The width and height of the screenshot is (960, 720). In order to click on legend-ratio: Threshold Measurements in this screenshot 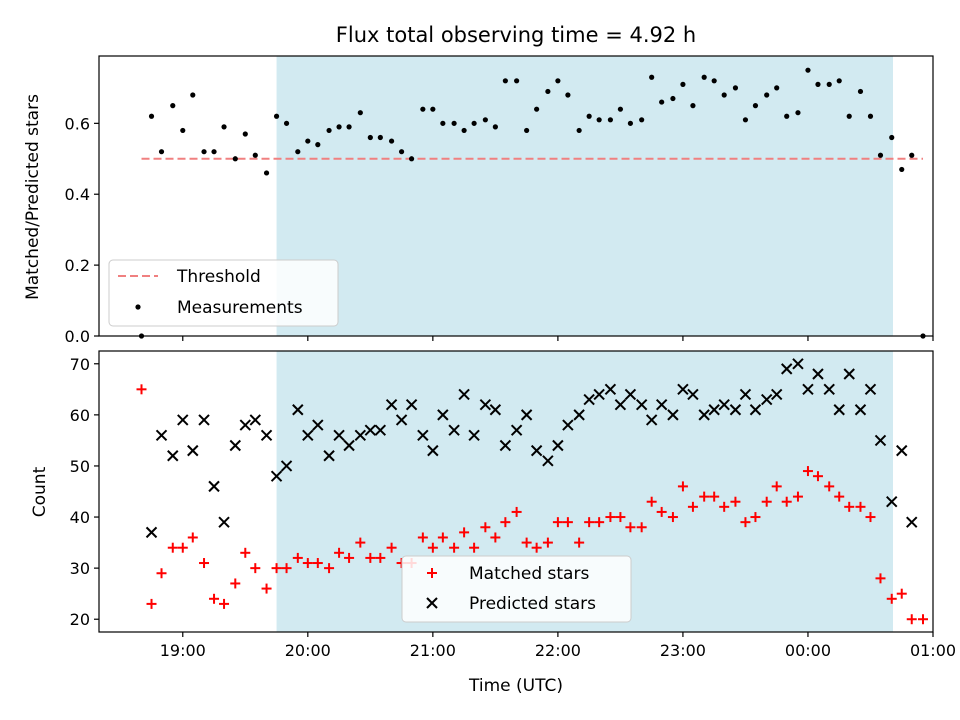, I will do `click(223, 293)`.